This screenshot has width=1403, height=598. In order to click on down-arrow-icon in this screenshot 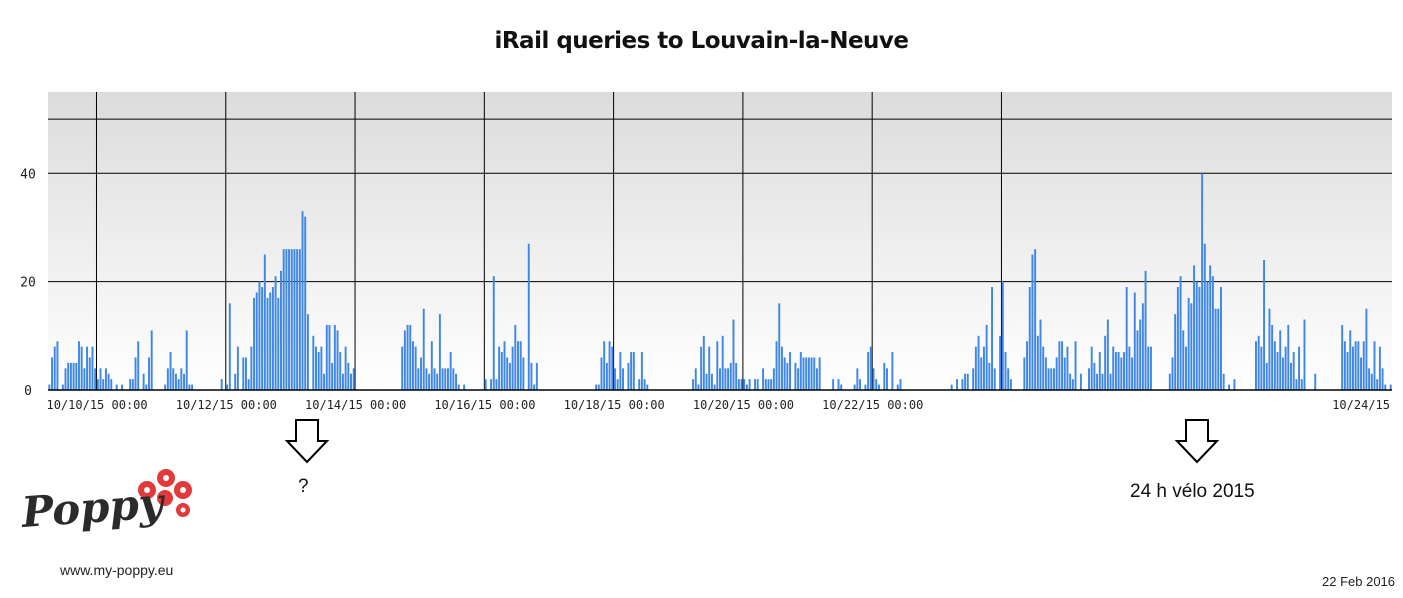, I will do `click(307, 441)`.